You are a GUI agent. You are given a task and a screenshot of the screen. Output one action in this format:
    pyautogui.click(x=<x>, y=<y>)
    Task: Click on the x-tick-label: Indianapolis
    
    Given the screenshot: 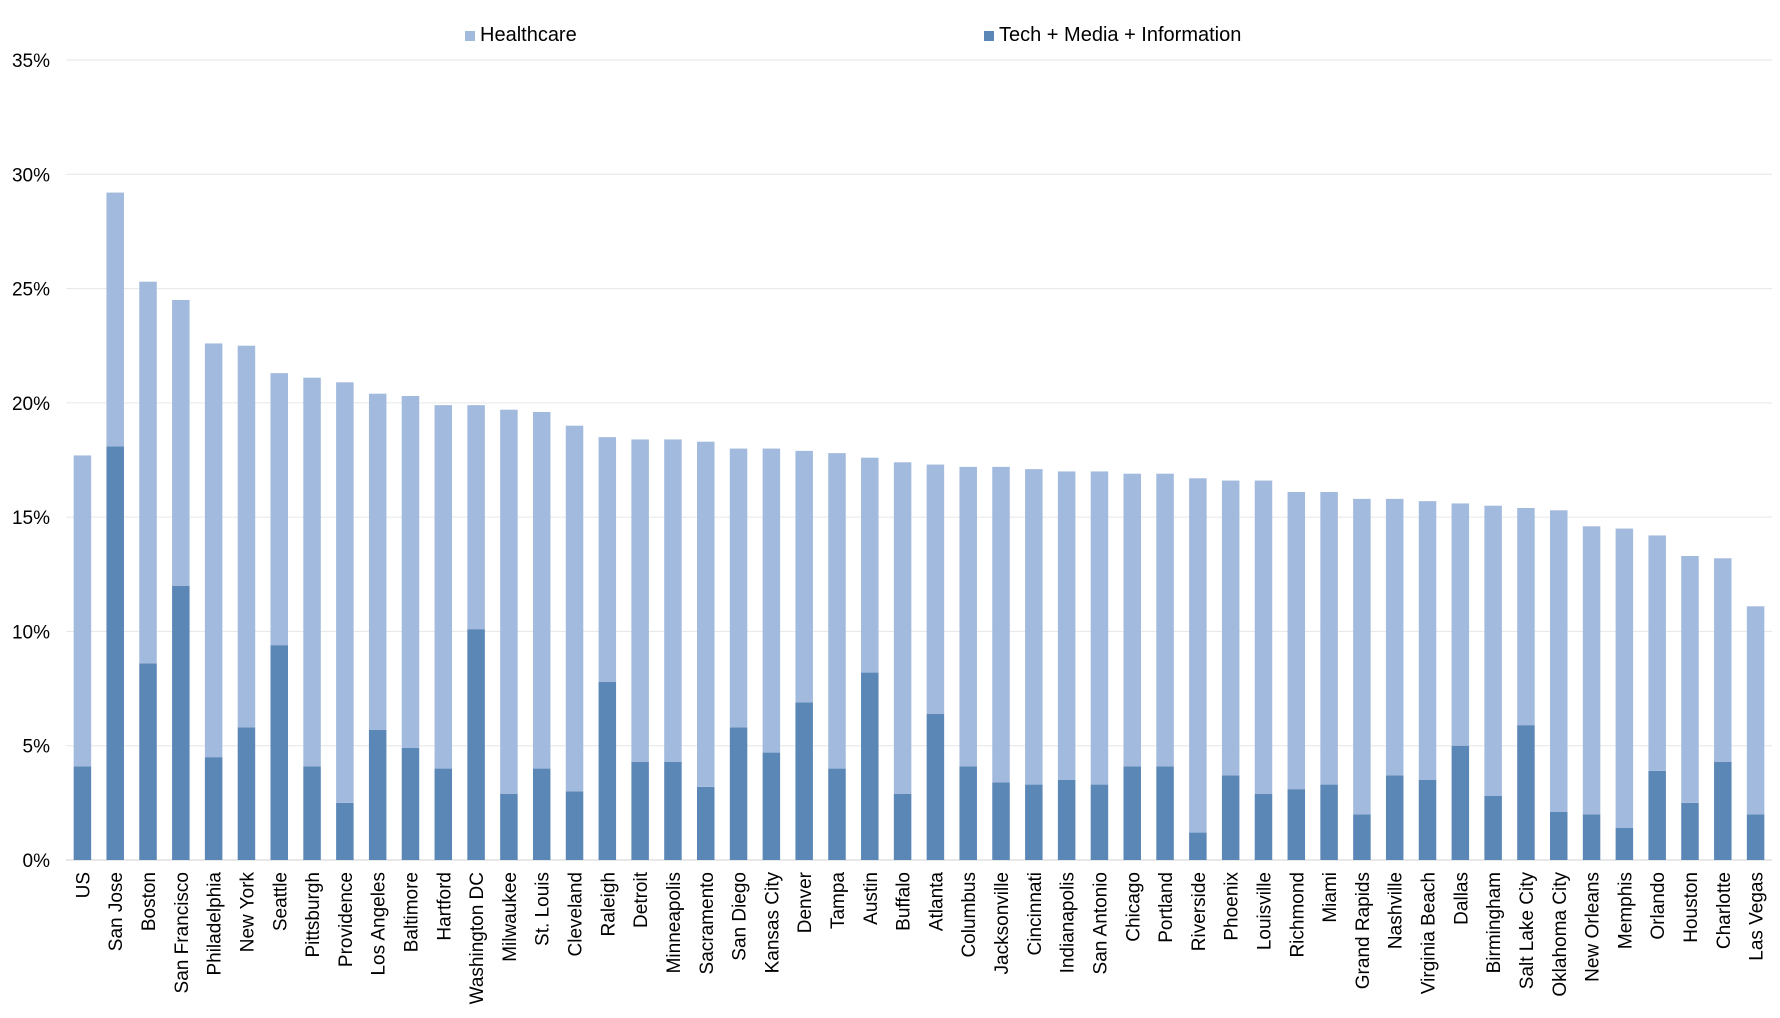 What is the action you would take?
    pyautogui.click(x=1068, y=922)
    